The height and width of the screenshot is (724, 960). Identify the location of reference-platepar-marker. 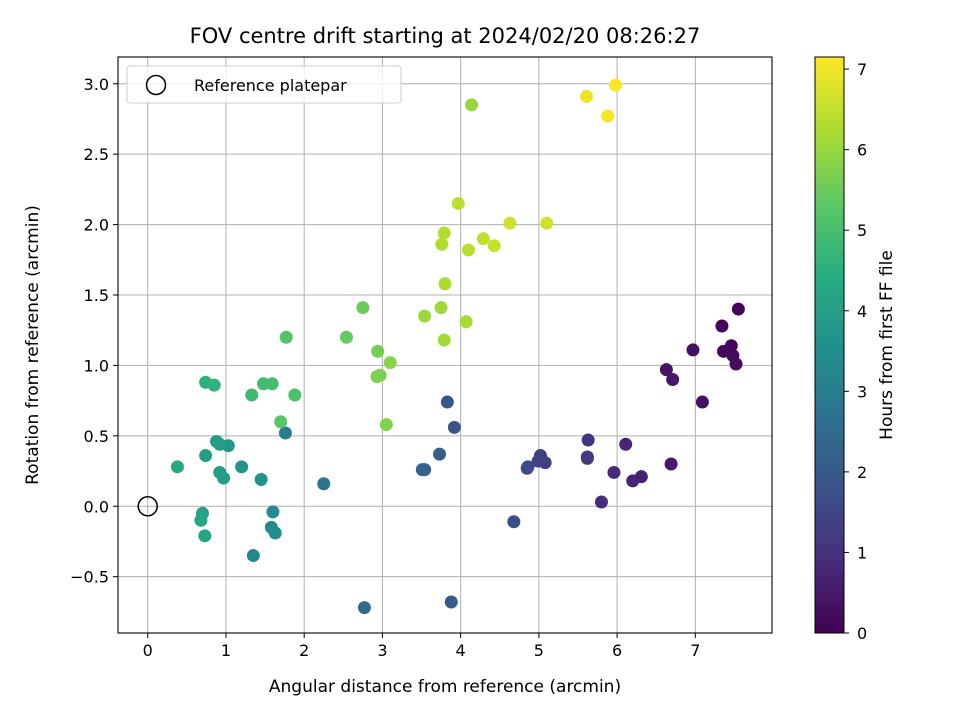
(147, 506).